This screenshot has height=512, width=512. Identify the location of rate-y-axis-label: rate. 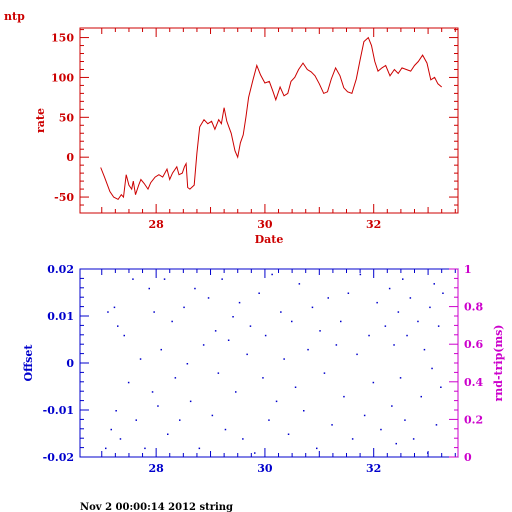
(40, 120).